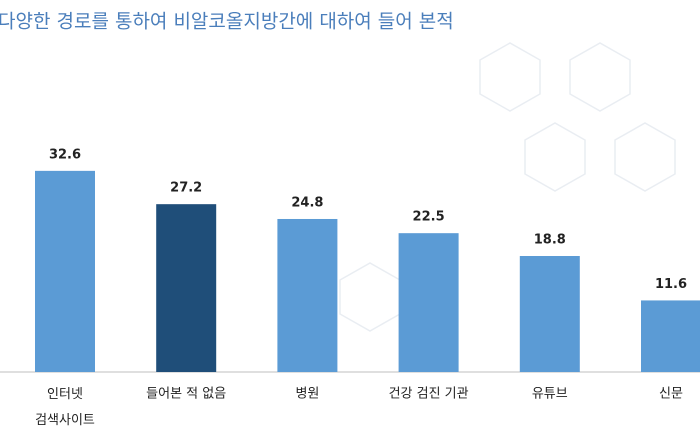  Describe the element at coordinates (550, 240) in the screenshot. I see `value-label: 18.8` at that location.